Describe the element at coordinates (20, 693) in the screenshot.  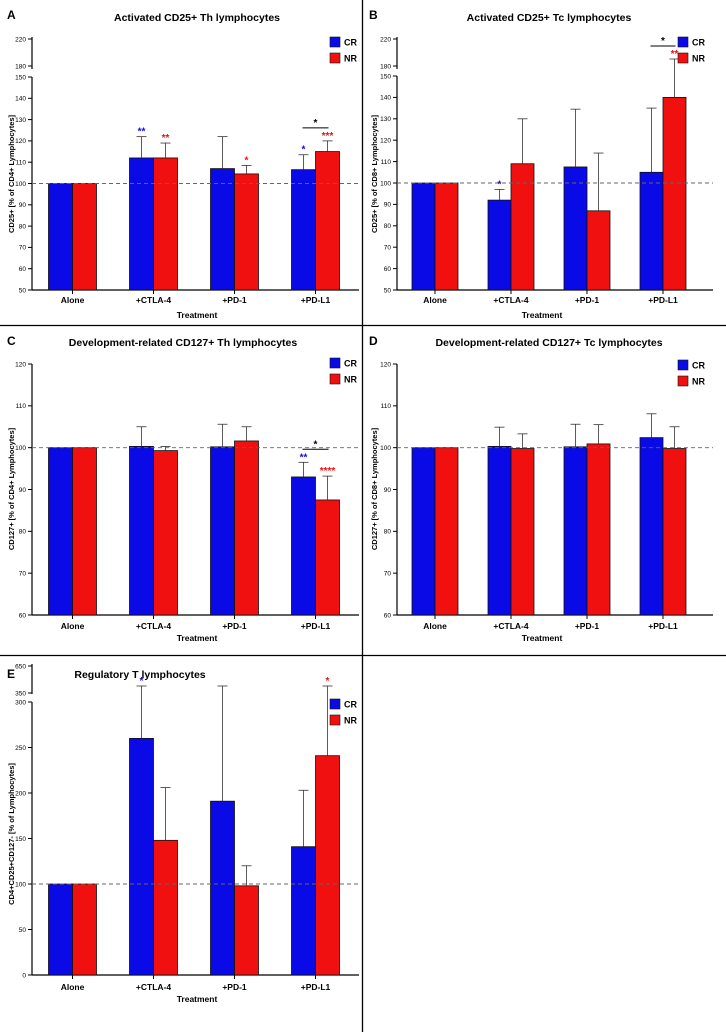
I see `y-tick-label: 350` at that location.